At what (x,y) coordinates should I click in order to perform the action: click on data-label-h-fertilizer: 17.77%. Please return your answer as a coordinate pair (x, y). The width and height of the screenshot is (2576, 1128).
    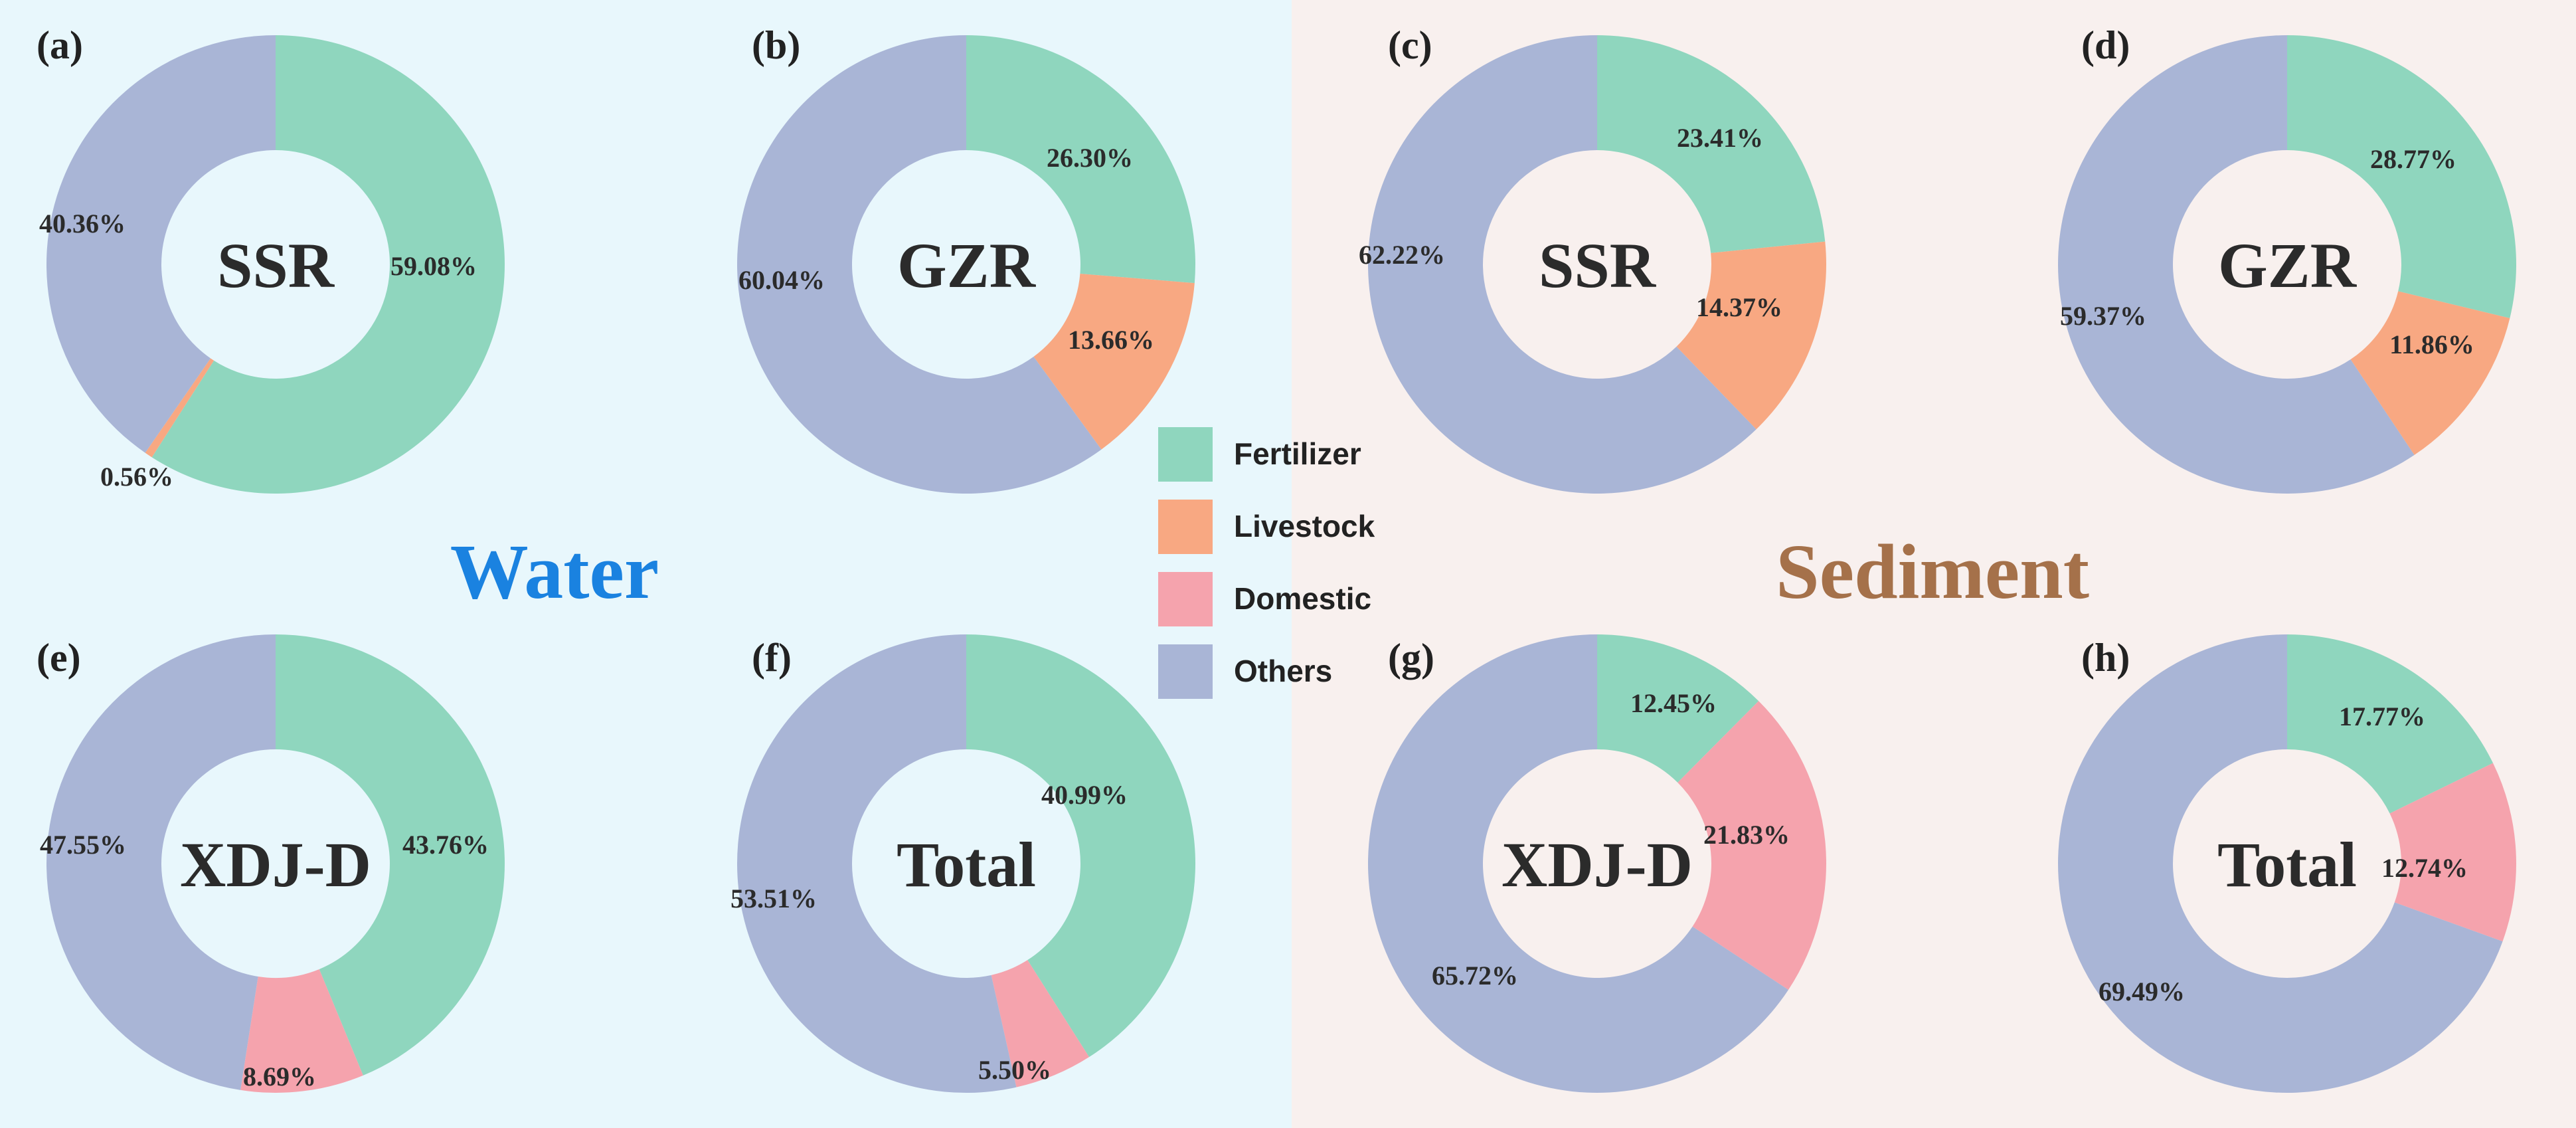
    Looking at the image, I should click on (2382, 716).